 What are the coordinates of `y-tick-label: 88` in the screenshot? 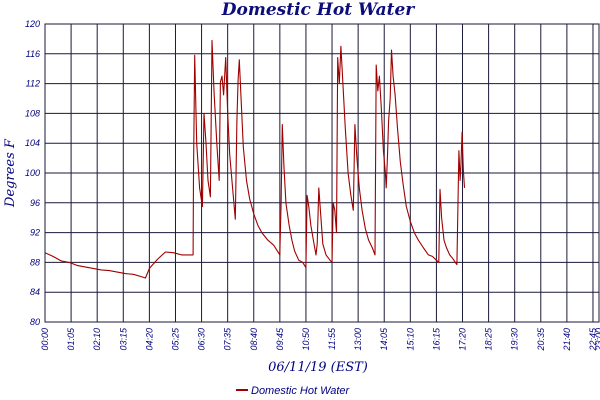 It's located at (35, 262).